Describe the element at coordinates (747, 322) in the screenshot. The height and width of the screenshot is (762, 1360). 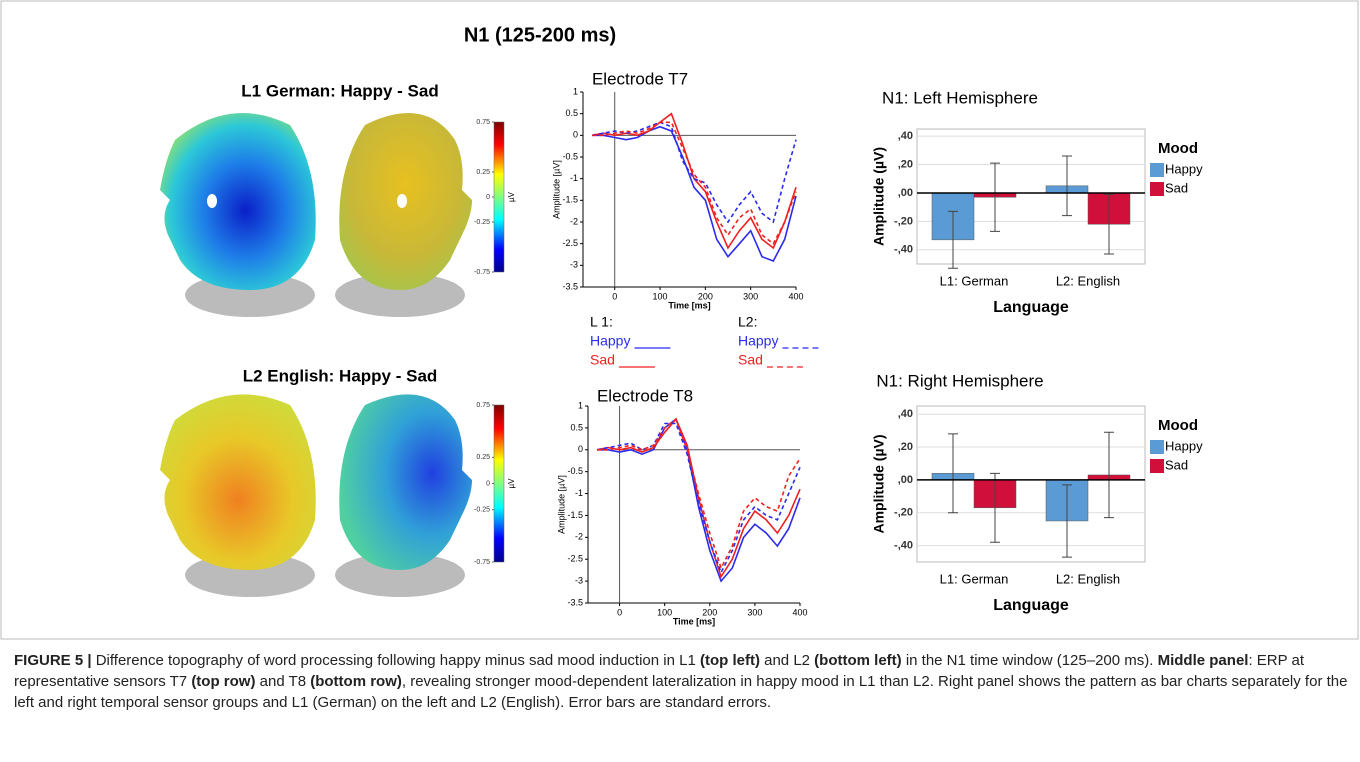
I see `legend-group: L2:` at that location.